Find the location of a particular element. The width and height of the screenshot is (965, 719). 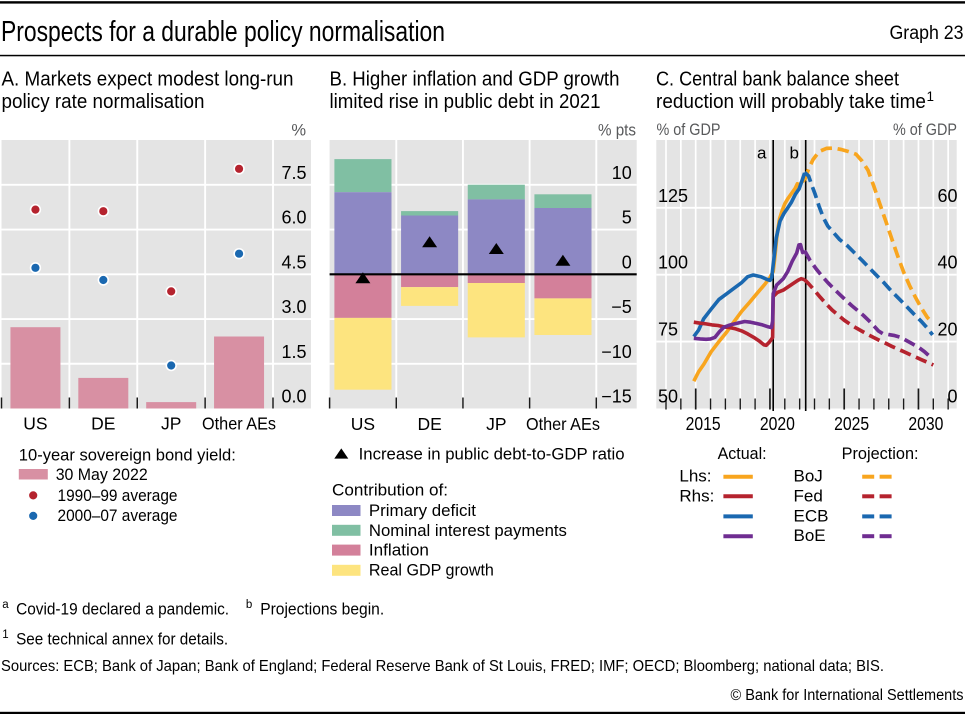

svg-text: −15 is located at coordinates (616, 397).